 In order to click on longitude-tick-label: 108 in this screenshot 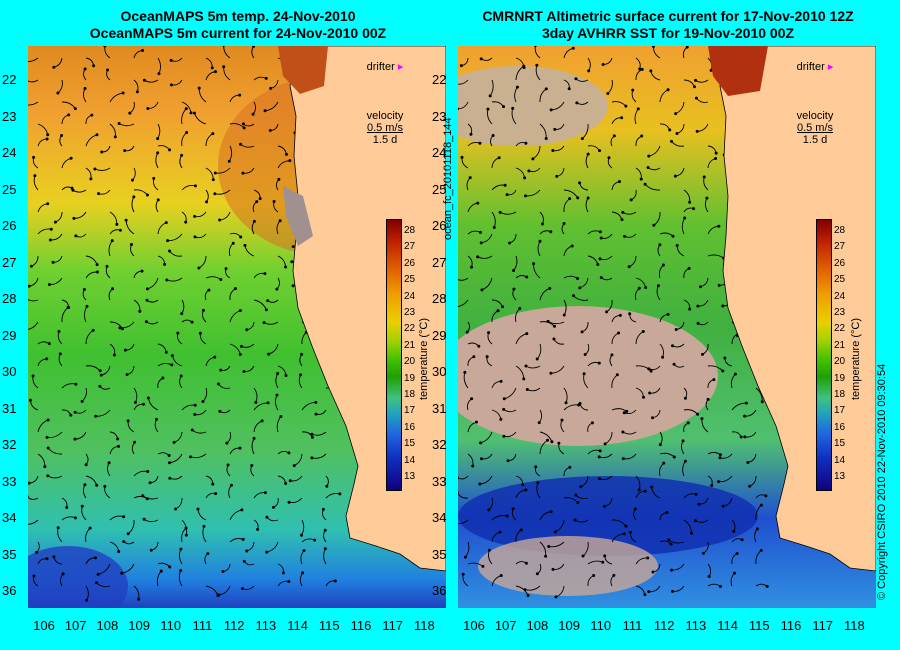, I will do `click(107, 625)`.